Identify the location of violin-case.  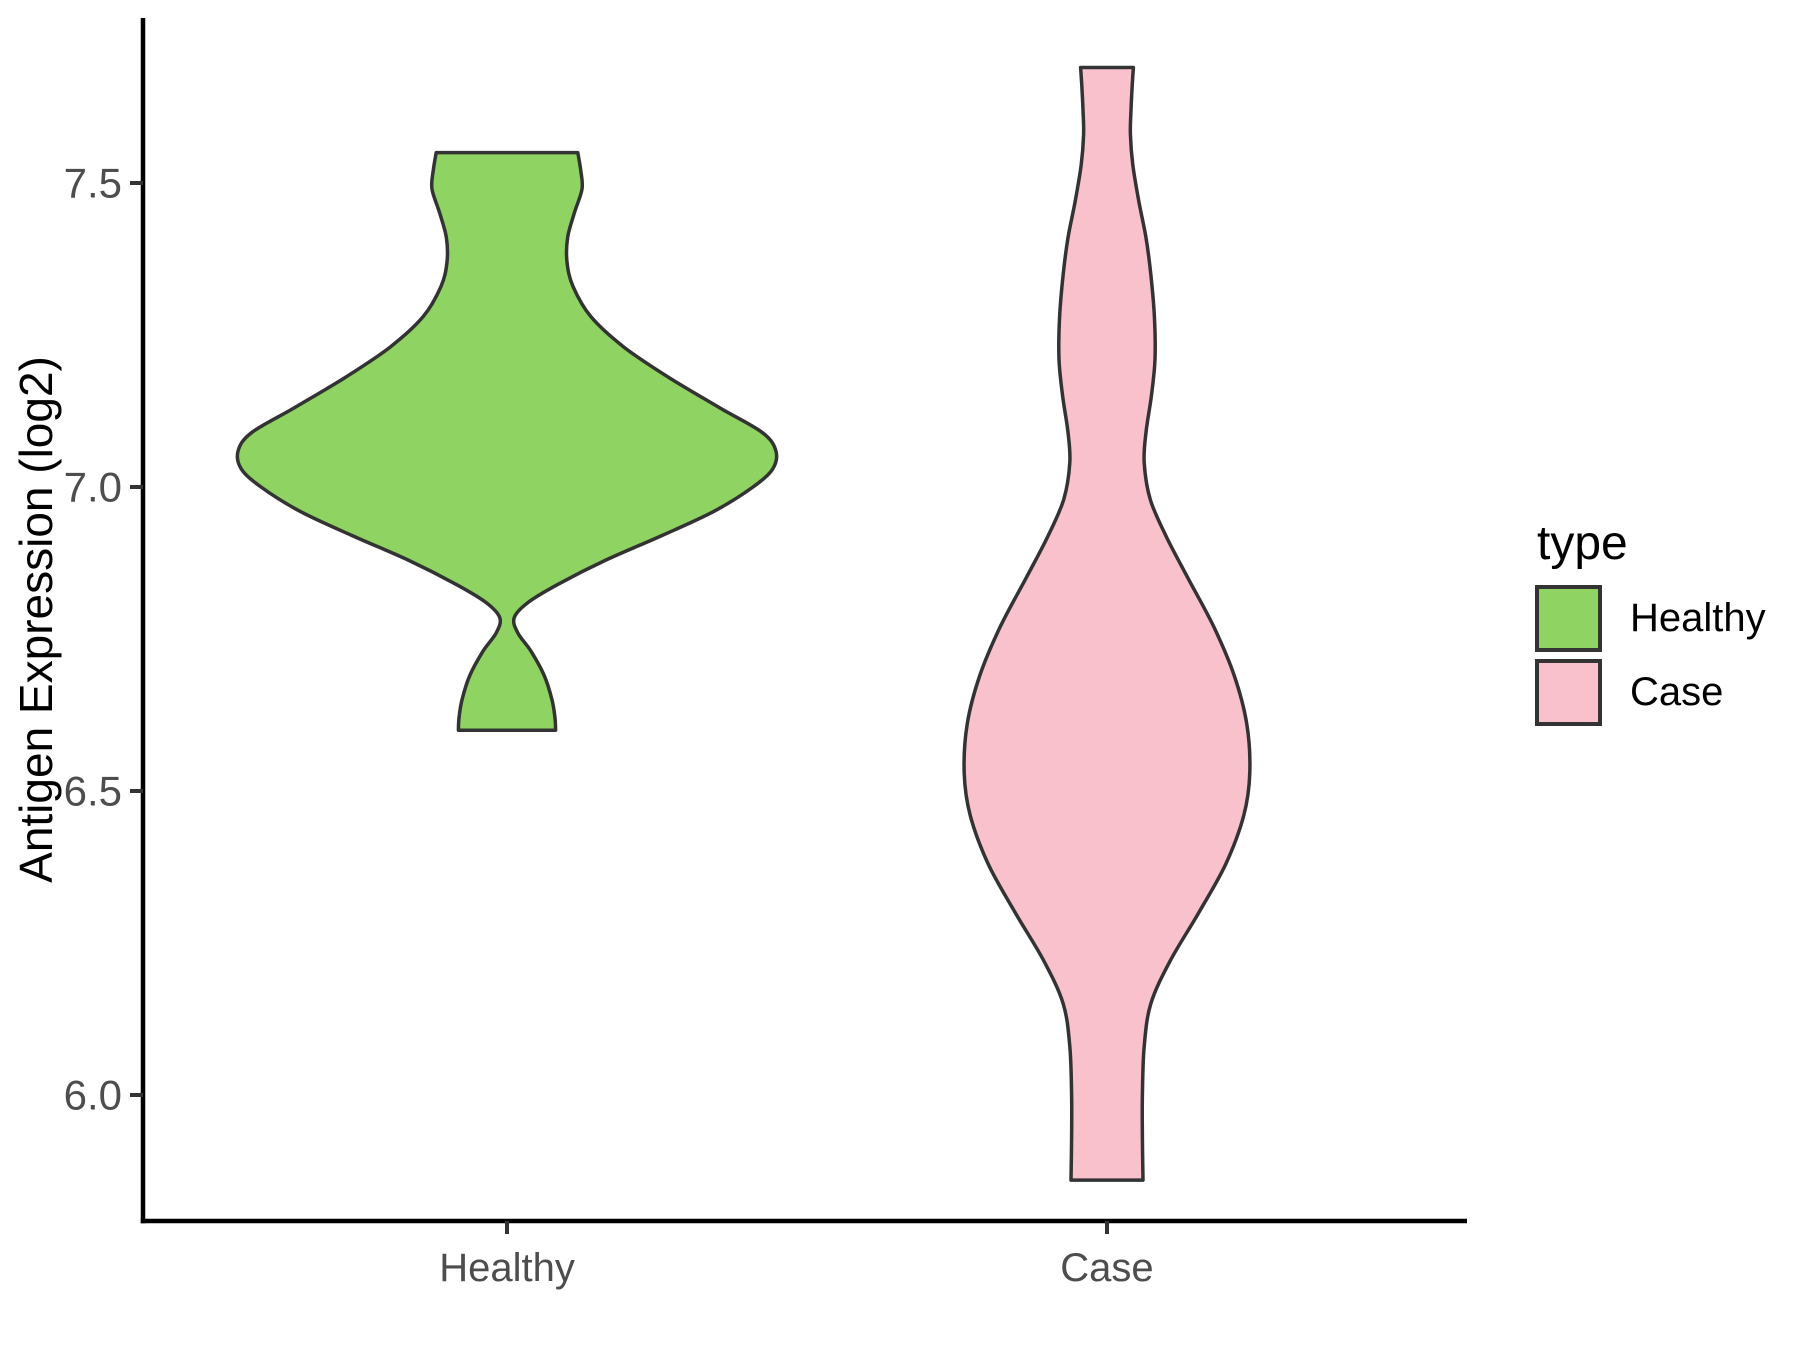
(1107, 623).